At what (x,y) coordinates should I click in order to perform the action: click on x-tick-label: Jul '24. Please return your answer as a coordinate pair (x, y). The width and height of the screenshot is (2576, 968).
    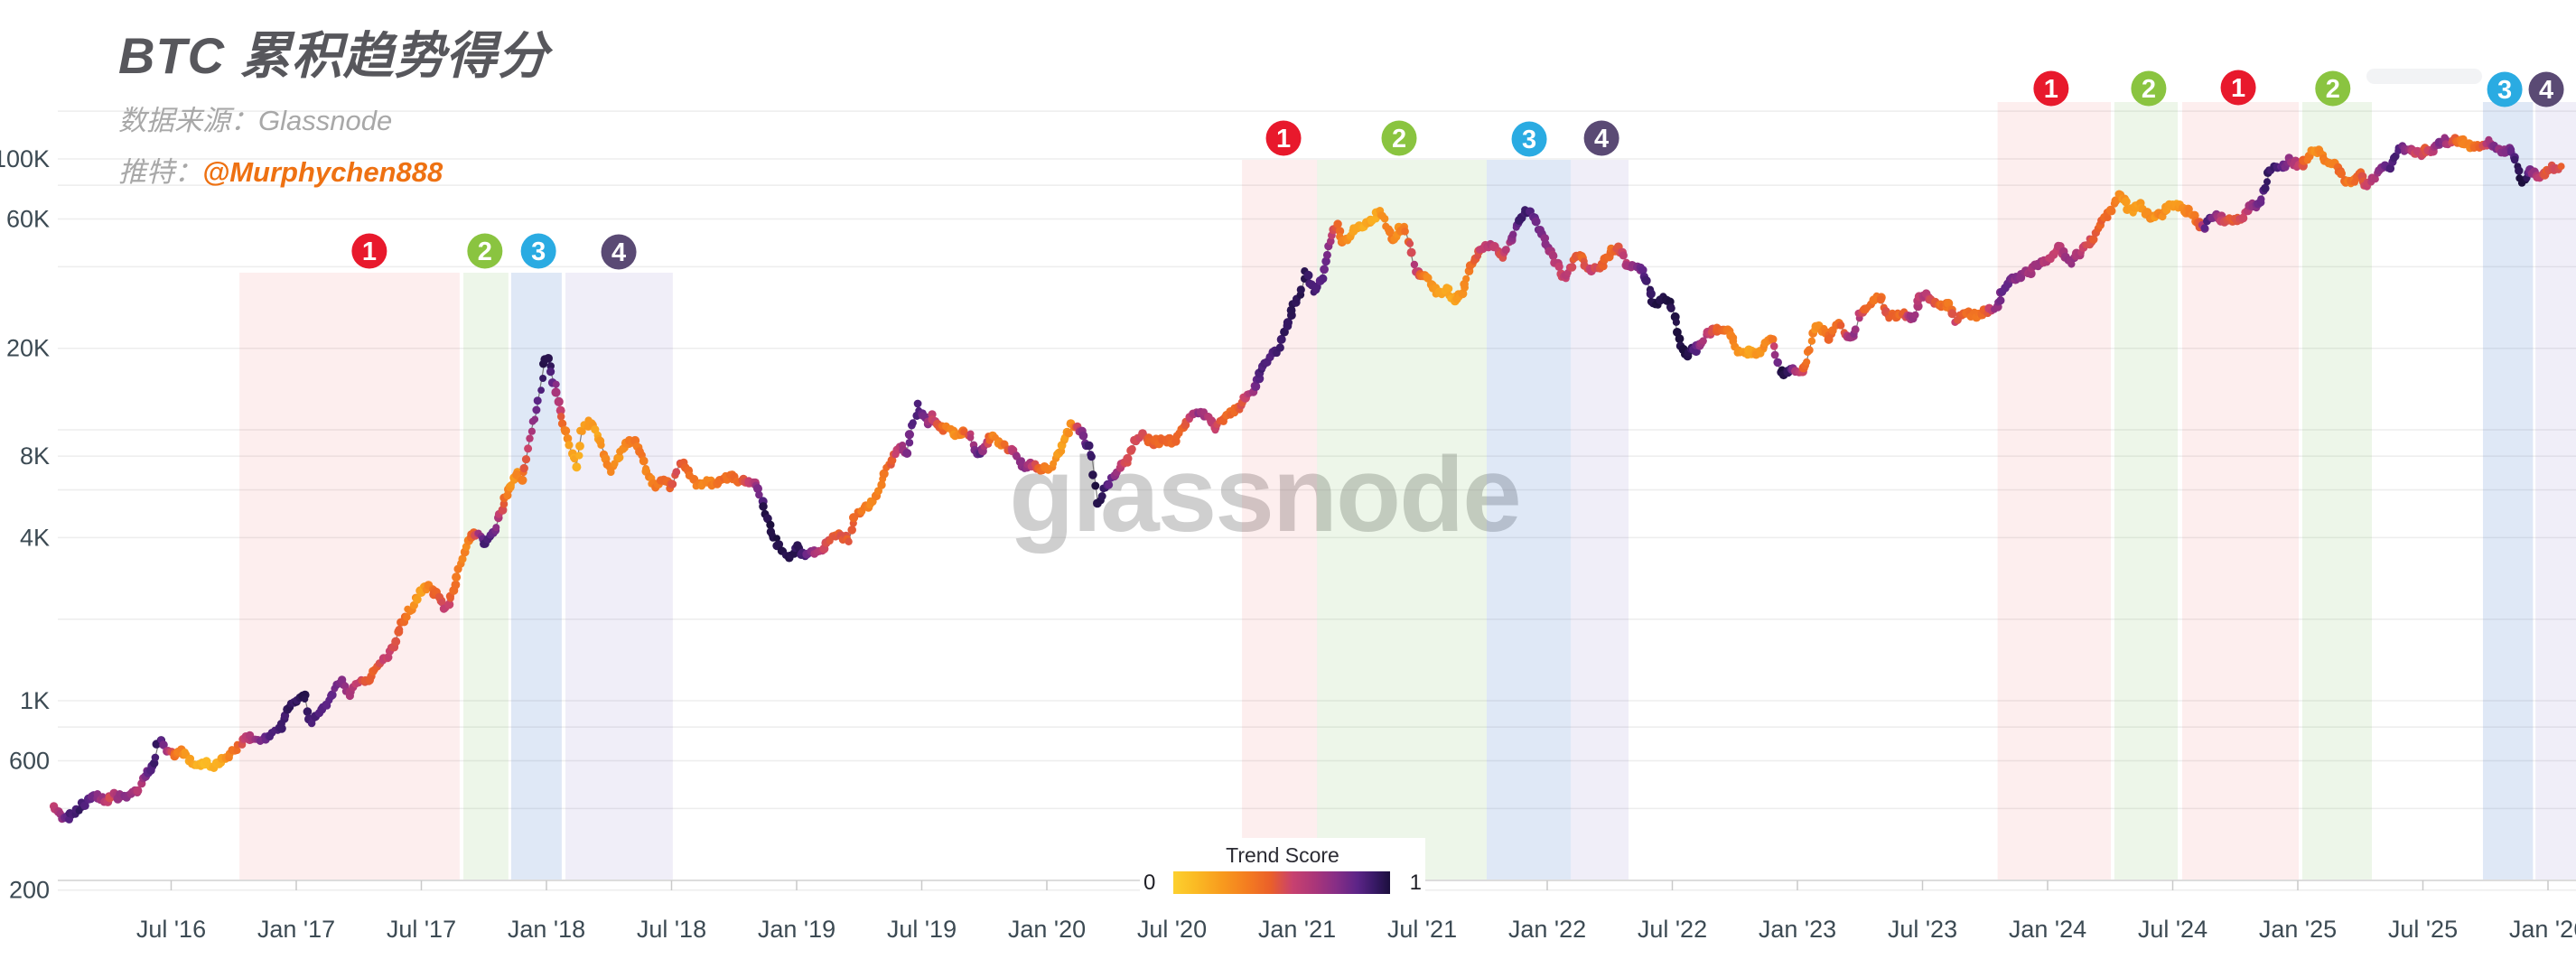
    Looking at the image, I should click on (2172, 930).